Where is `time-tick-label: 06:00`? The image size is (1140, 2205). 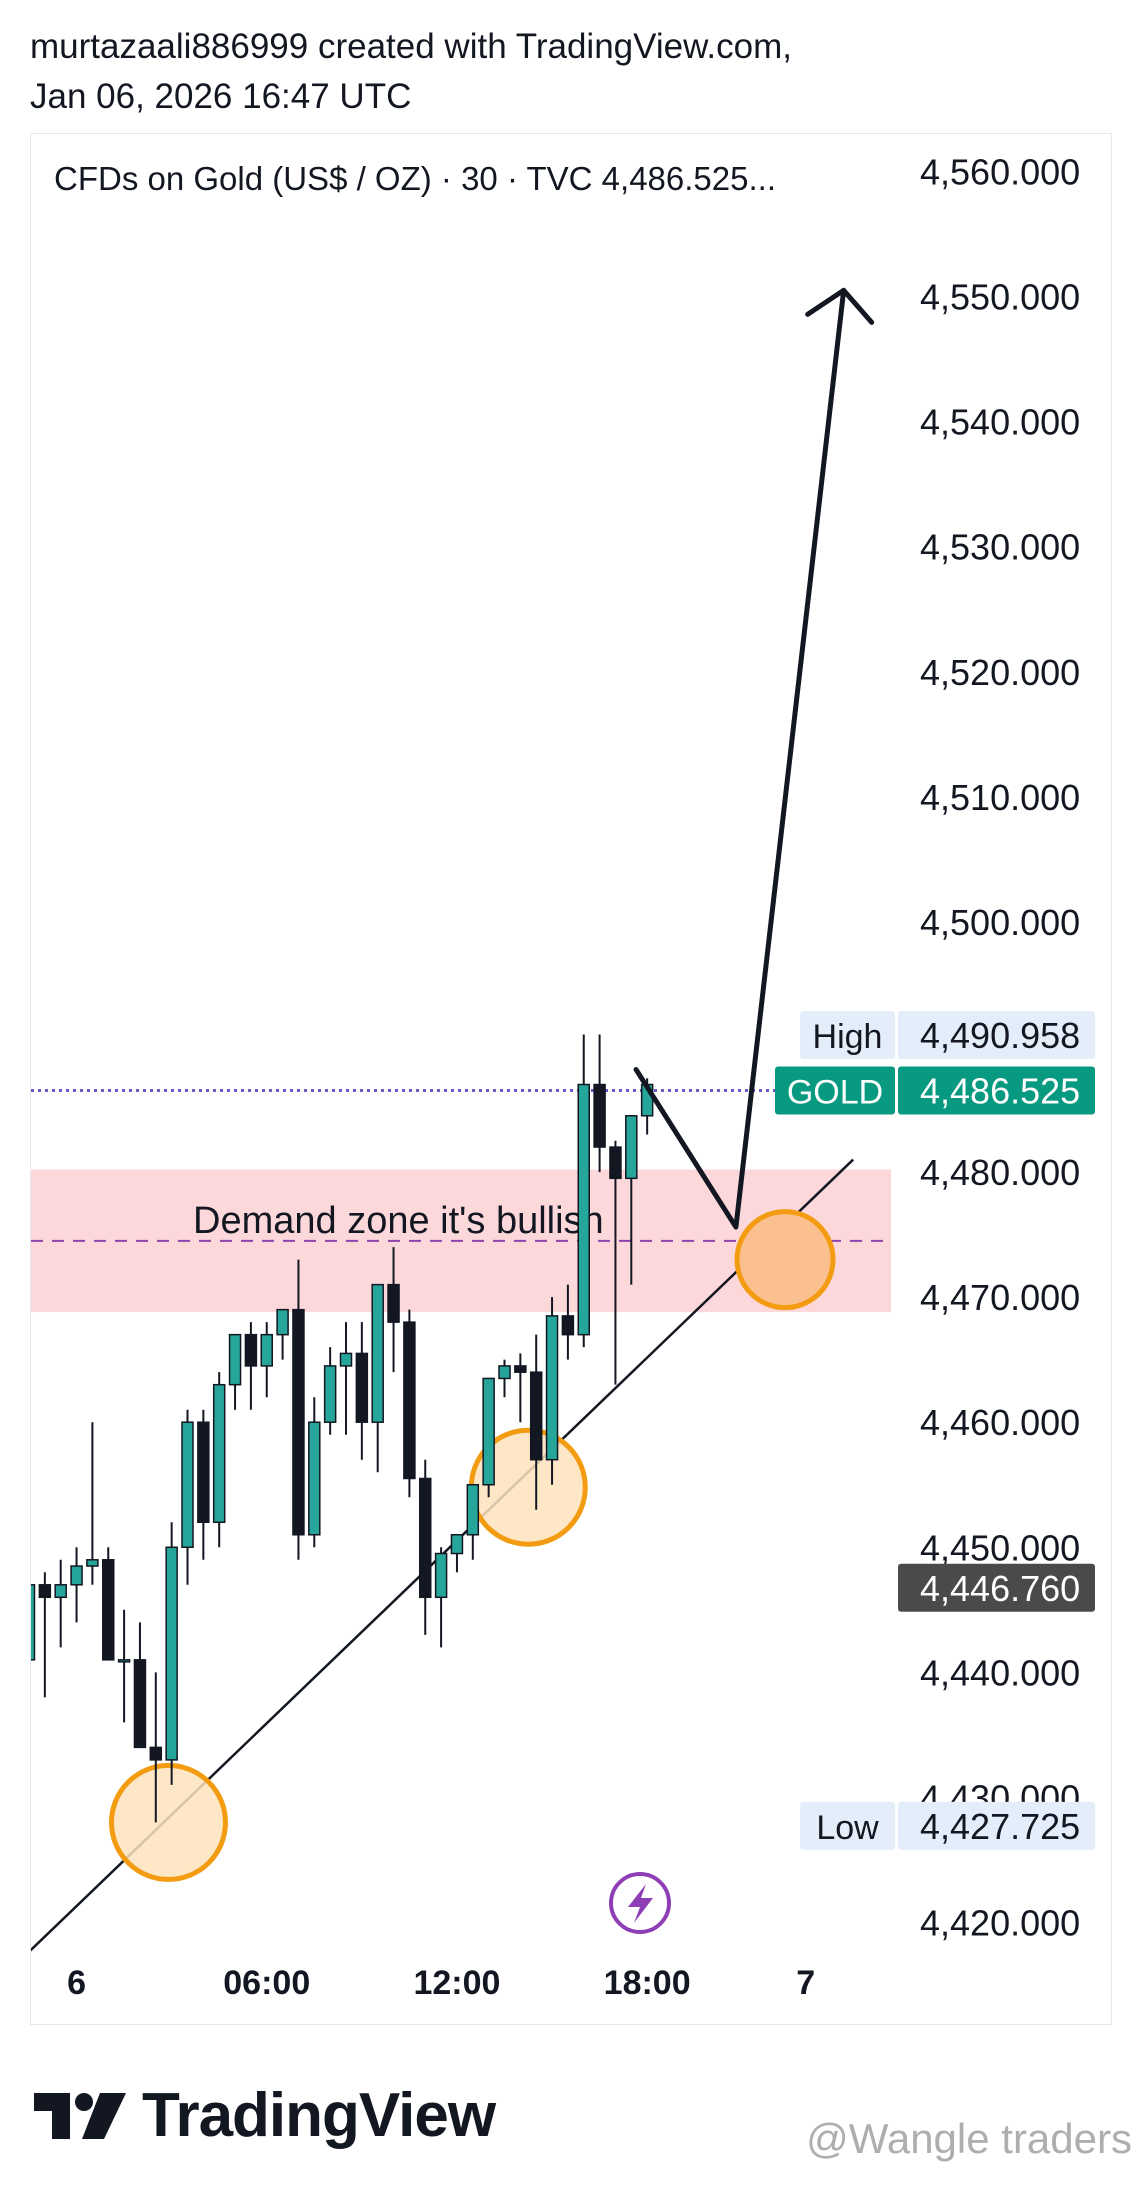
time-tick-label: 06:00 is located at coordinates (266, 1983).